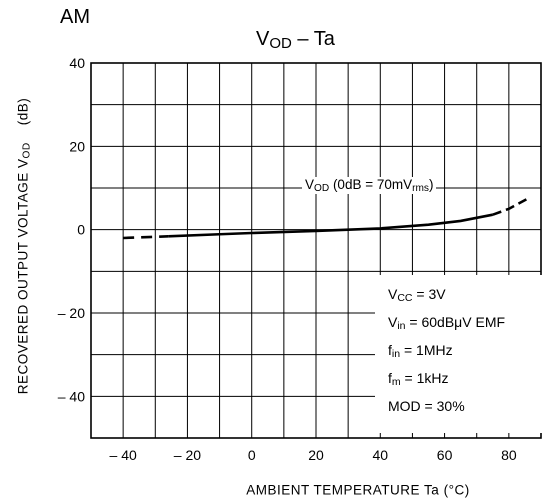 The image size is (544, 504). Describe the element at coordinates (509, 455) in the screenshot. I see `x-tick-label: 80` at that location.